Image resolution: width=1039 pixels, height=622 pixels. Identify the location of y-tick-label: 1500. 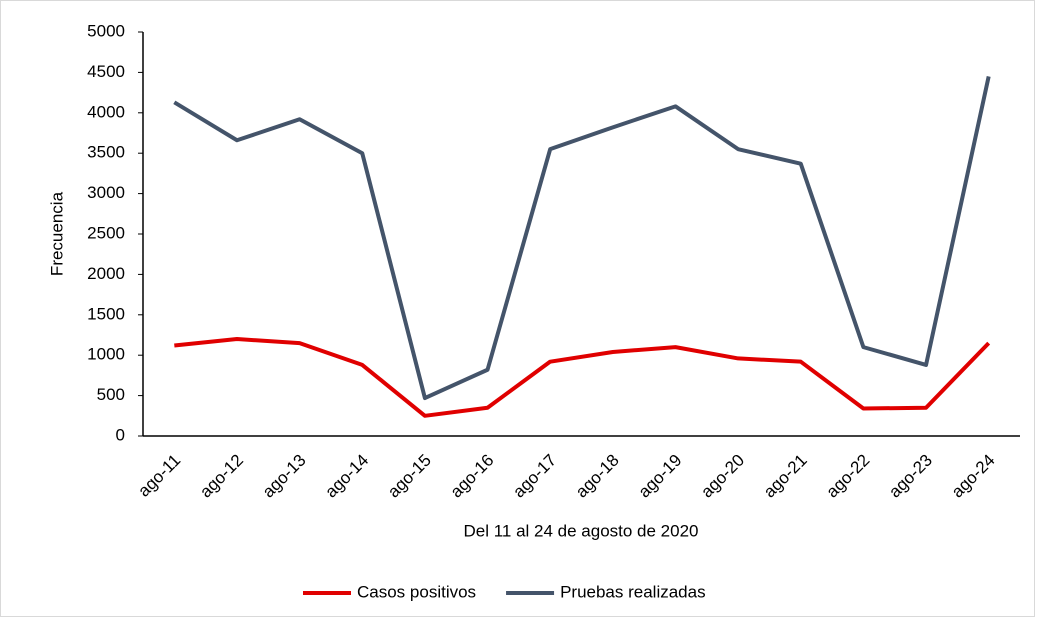
(106, 313).